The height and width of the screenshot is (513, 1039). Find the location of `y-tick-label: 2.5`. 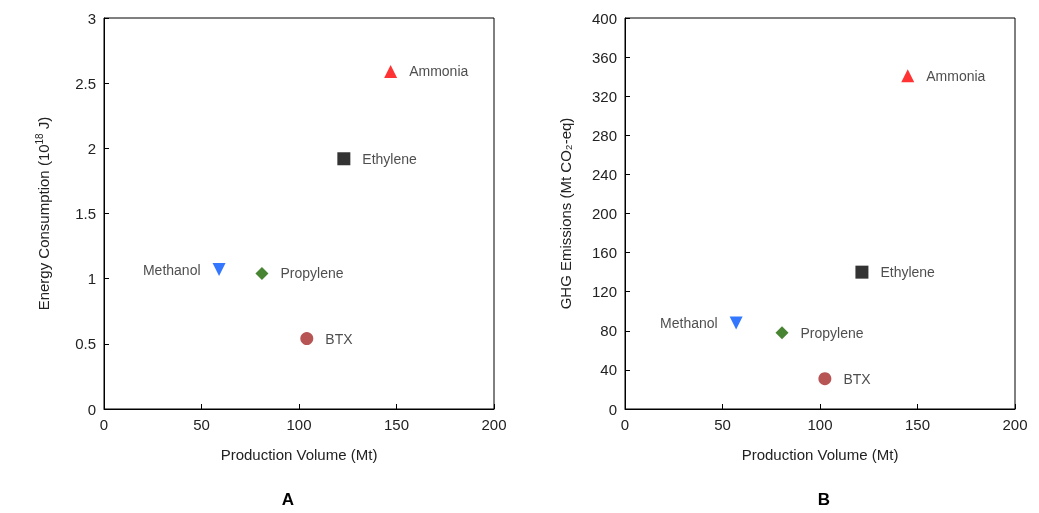

y-tick-label: 2.5 is located at coordinates (85, 83).